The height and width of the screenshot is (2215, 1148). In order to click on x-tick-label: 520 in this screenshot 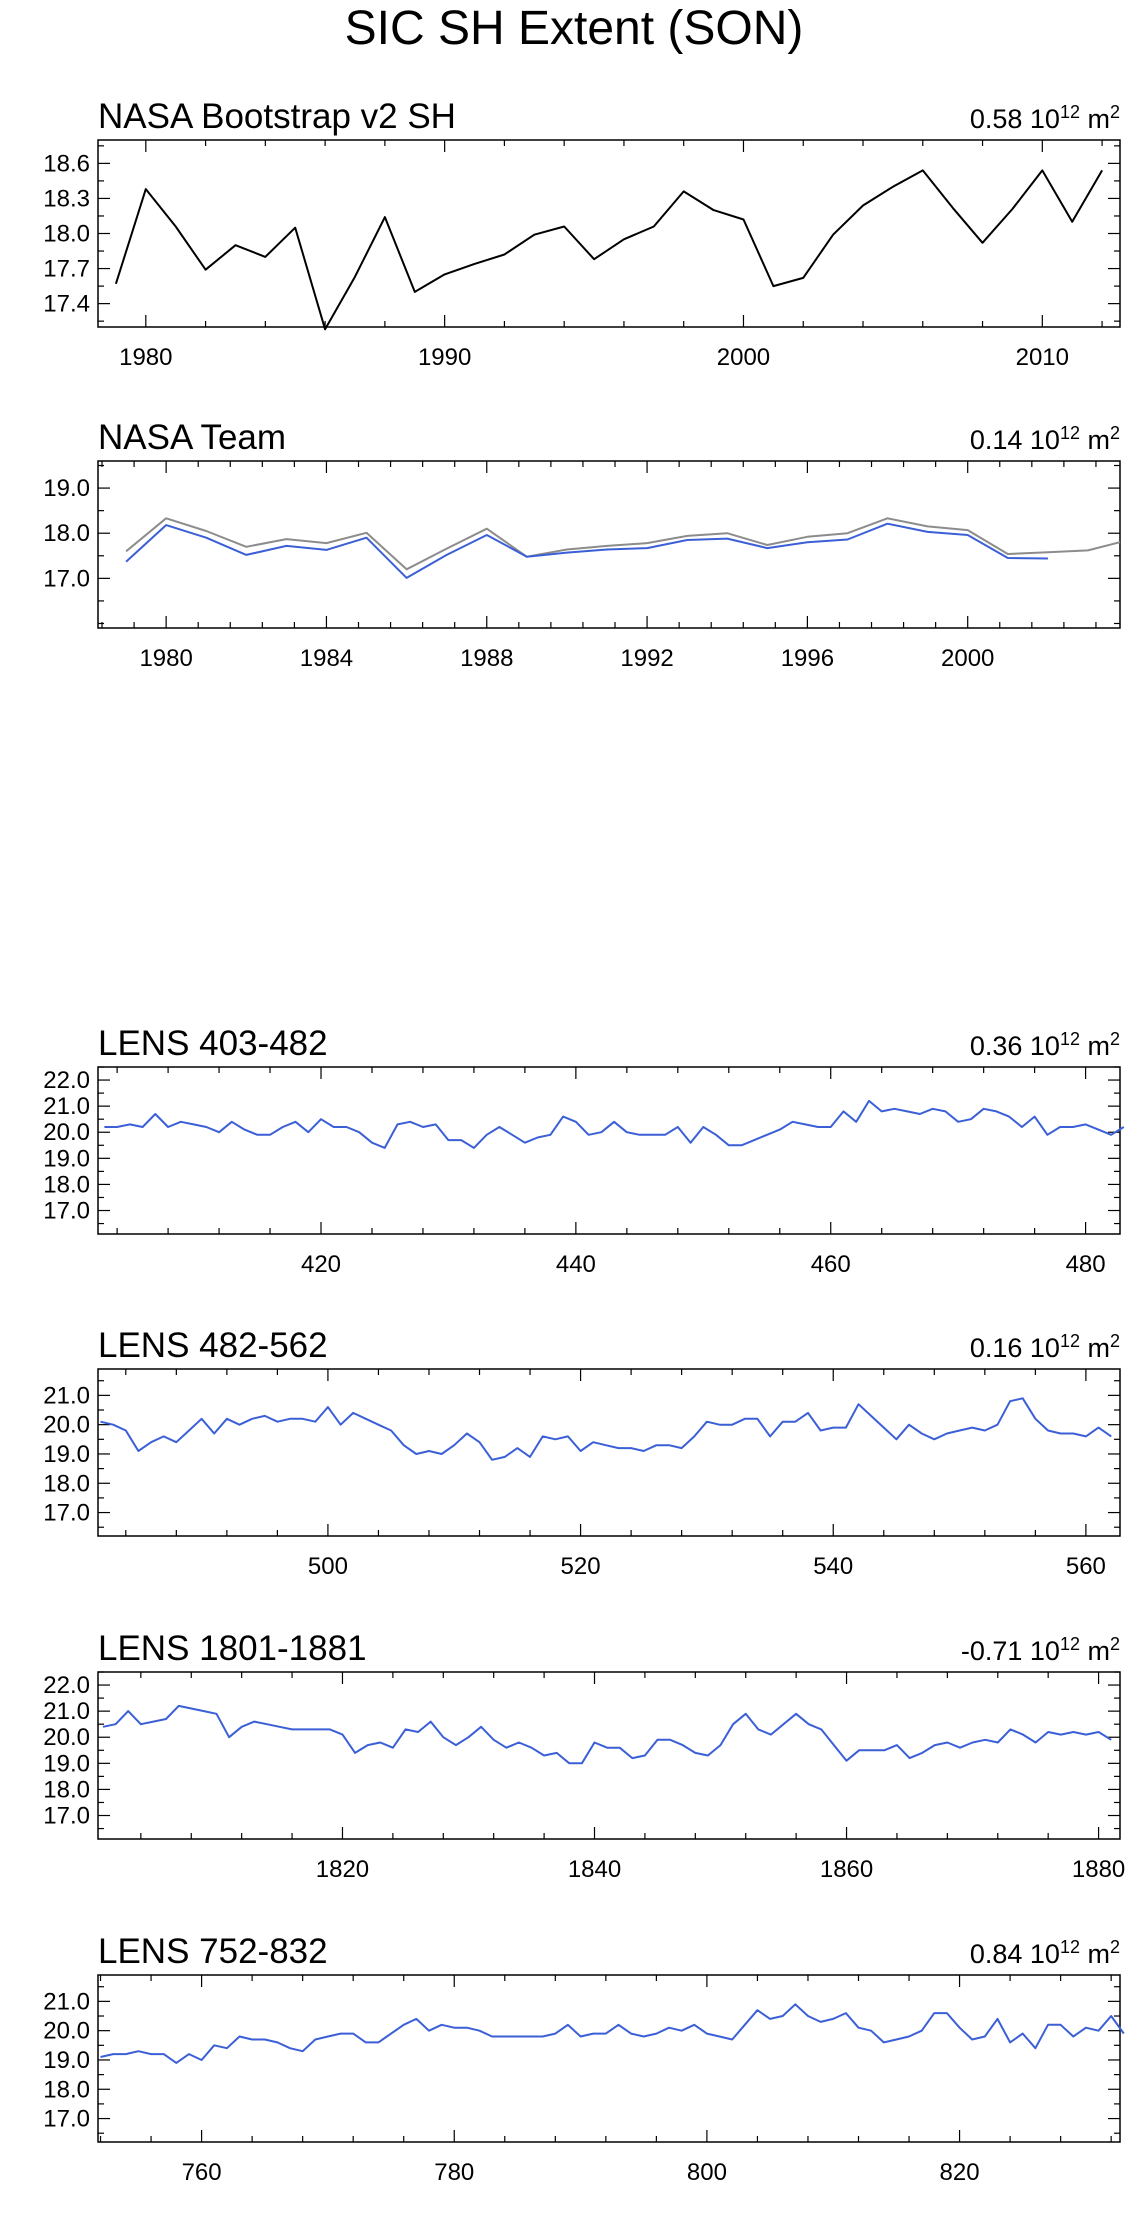, I will do `click(581, 1566)`.